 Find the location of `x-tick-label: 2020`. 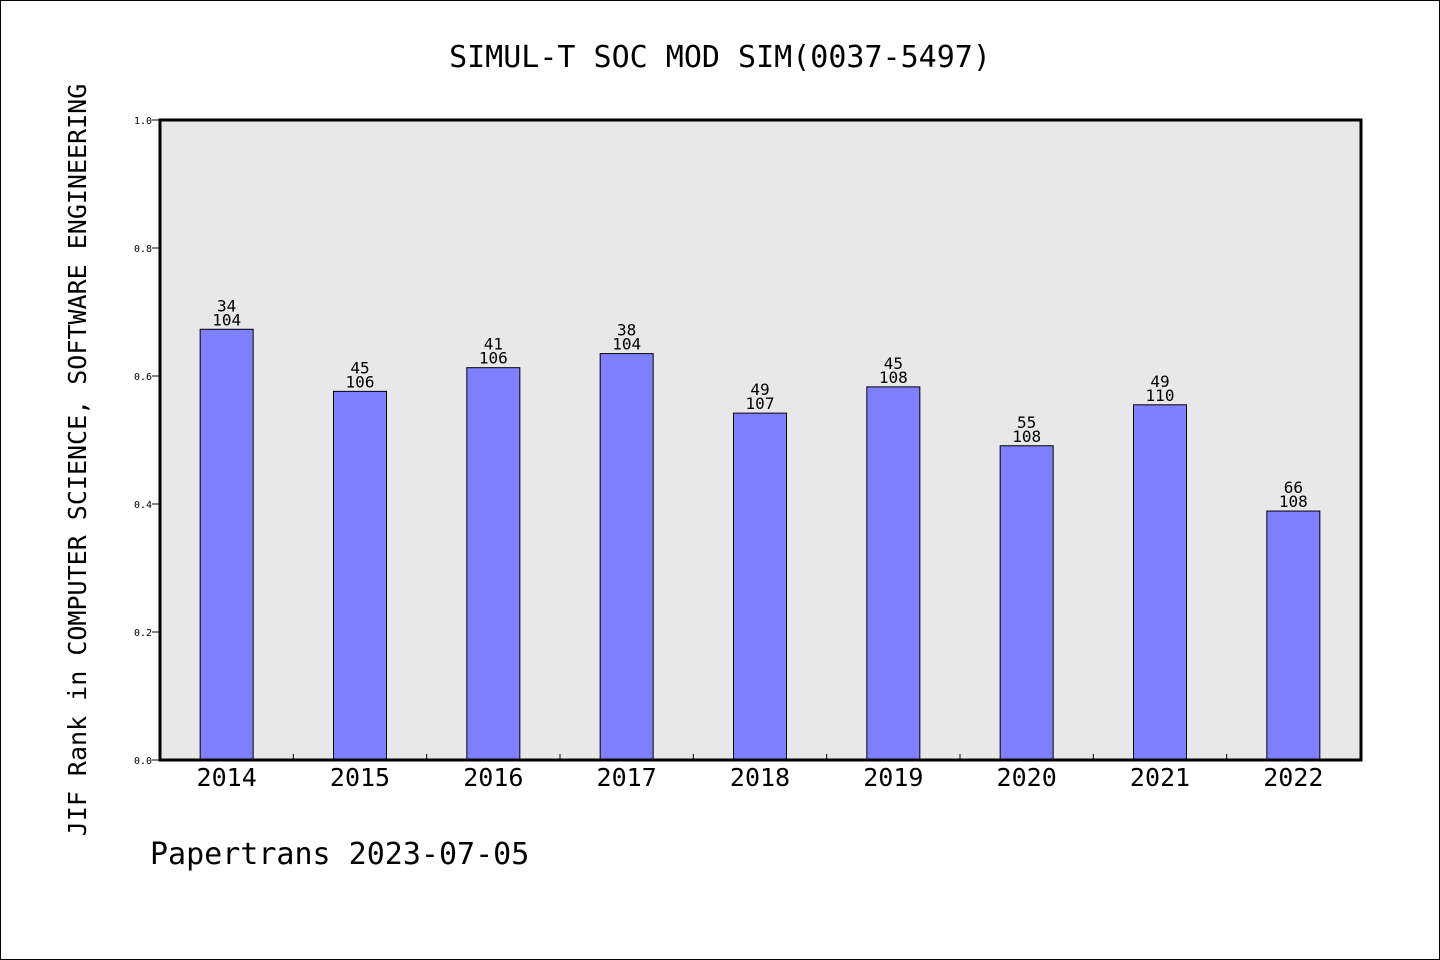

x-tick-label: 2020 is located at coordinates (1027, 777).